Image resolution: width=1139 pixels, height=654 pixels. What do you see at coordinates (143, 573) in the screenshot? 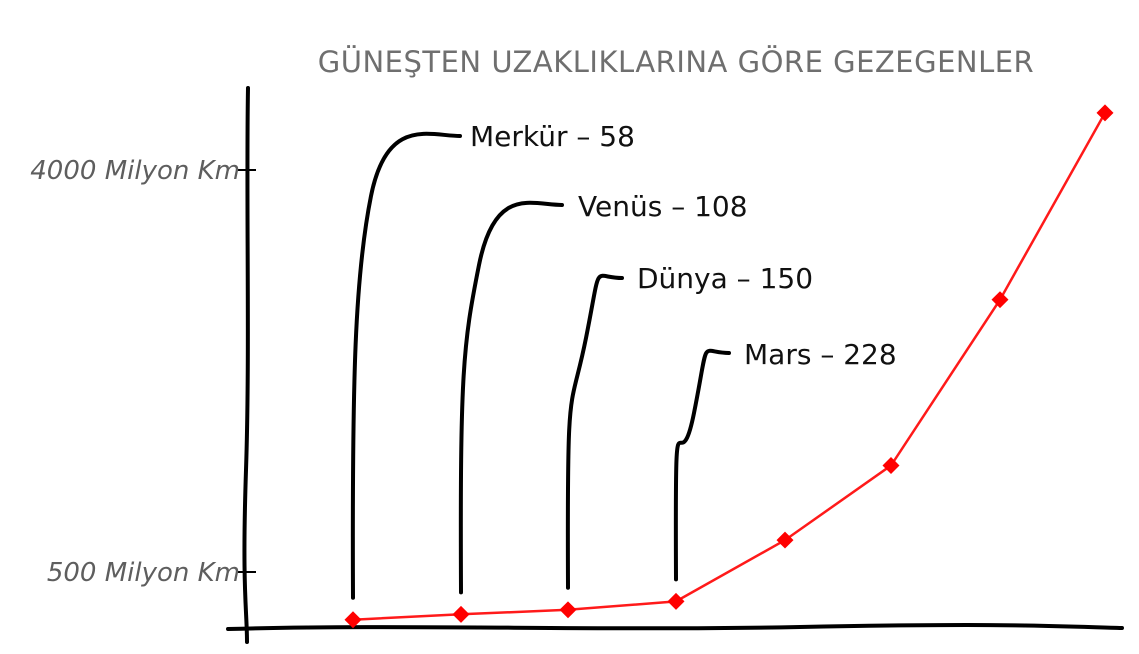
I see `y-tick-label: 500 Milyon Km` at bounding box center [143, 573].